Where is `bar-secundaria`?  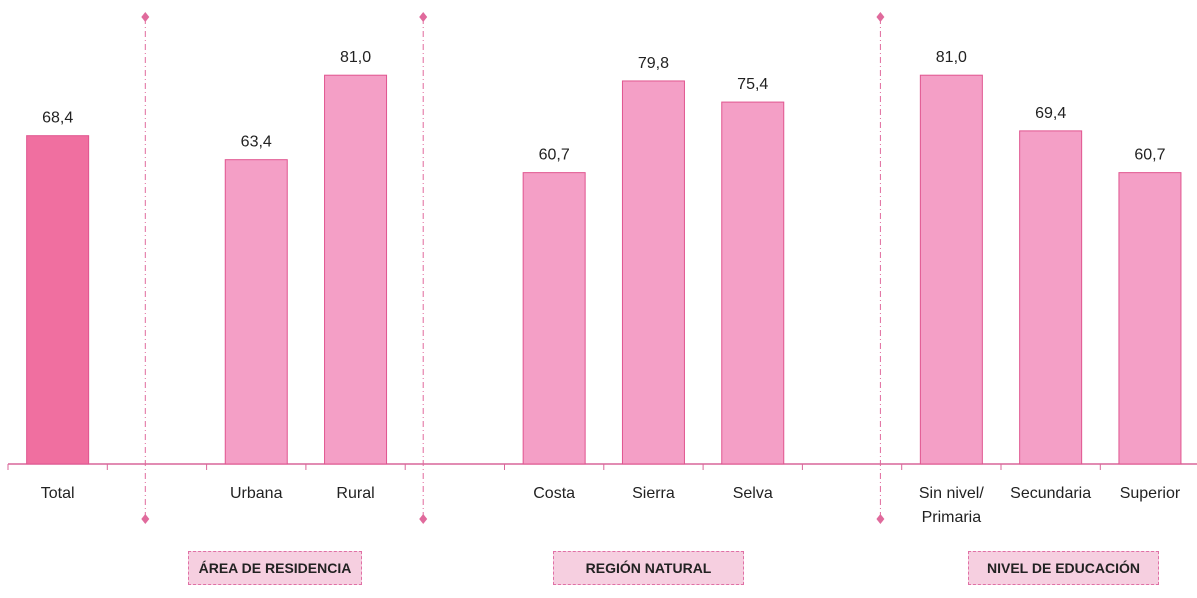
bar-secundaria is located at coordinates (1051, 297).